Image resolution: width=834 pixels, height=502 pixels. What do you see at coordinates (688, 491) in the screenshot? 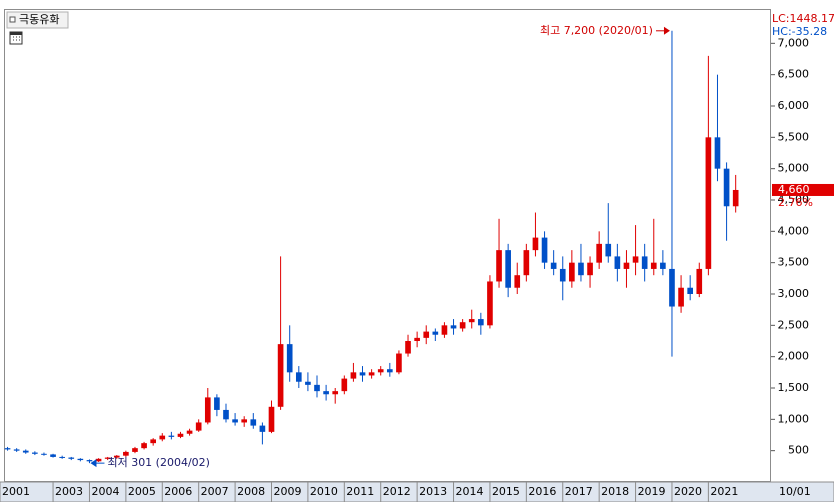
I see `x-tick-label: 2020` at bounding box center [688, 491].